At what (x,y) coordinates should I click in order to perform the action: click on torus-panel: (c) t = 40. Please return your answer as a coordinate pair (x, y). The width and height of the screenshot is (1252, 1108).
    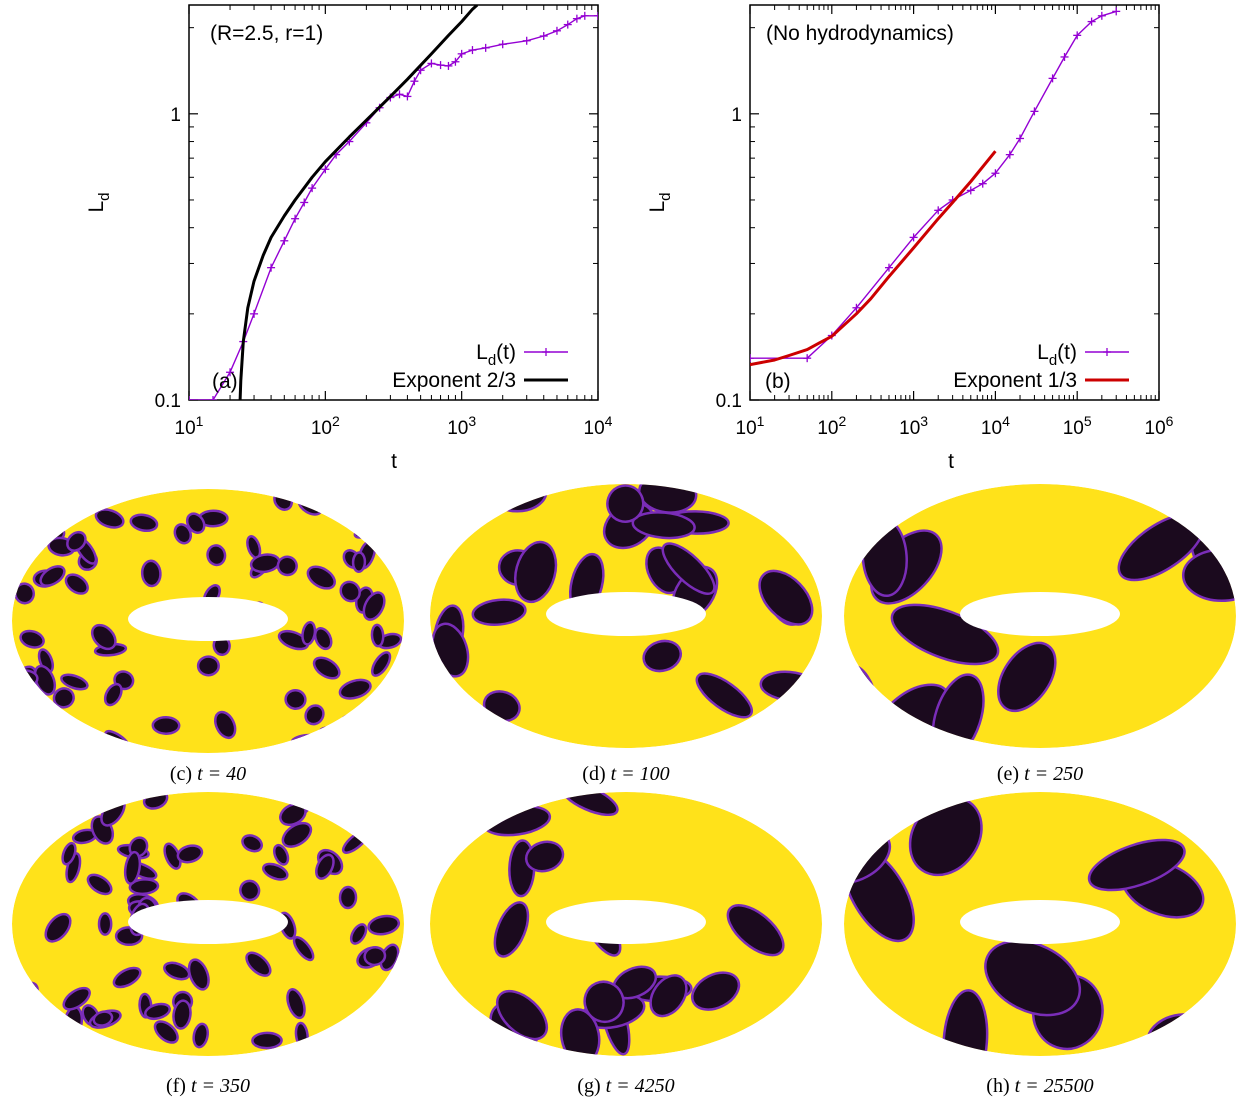
    Looking at the image, I should click on (208, 637).